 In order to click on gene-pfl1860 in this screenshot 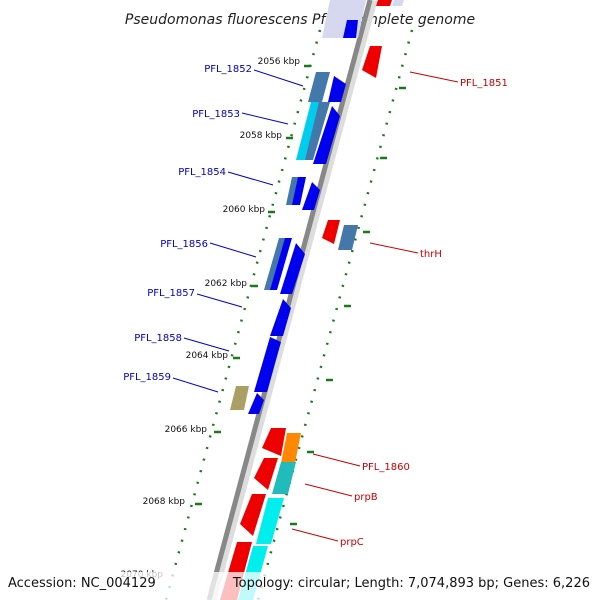, I will do `click(291, 448)`.